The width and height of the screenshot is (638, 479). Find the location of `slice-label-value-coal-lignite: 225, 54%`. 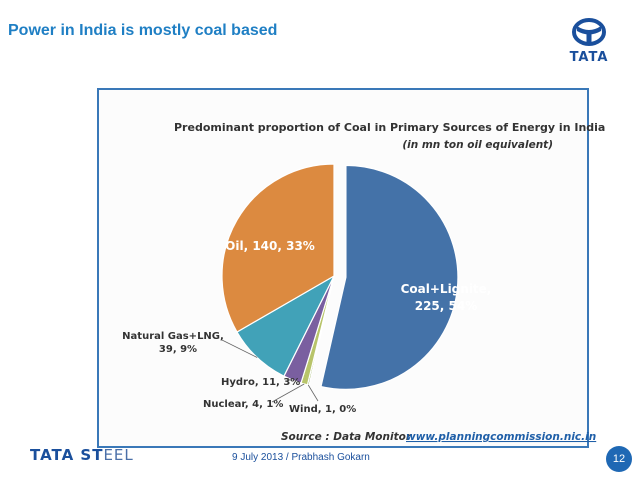

slice-label-value-coal-lignite: 225, 54% is located at coordinates (446, 306).